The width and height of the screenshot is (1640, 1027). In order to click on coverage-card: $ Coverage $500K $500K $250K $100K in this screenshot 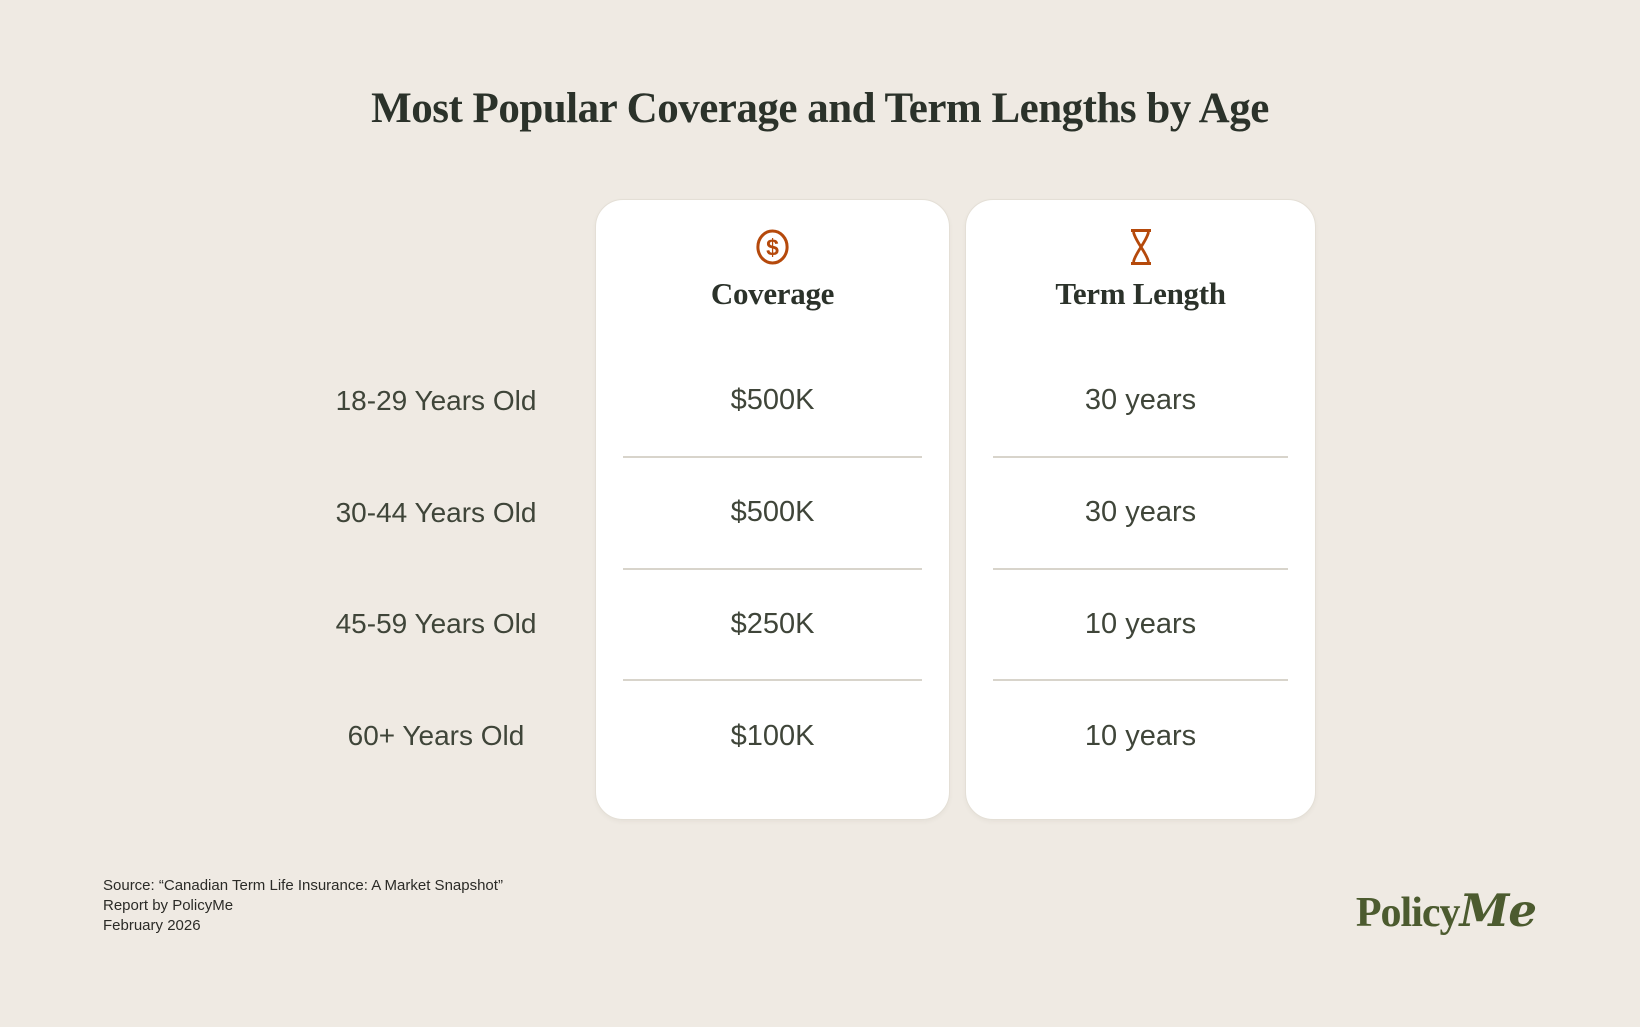, I will do `click(772, 509)`.